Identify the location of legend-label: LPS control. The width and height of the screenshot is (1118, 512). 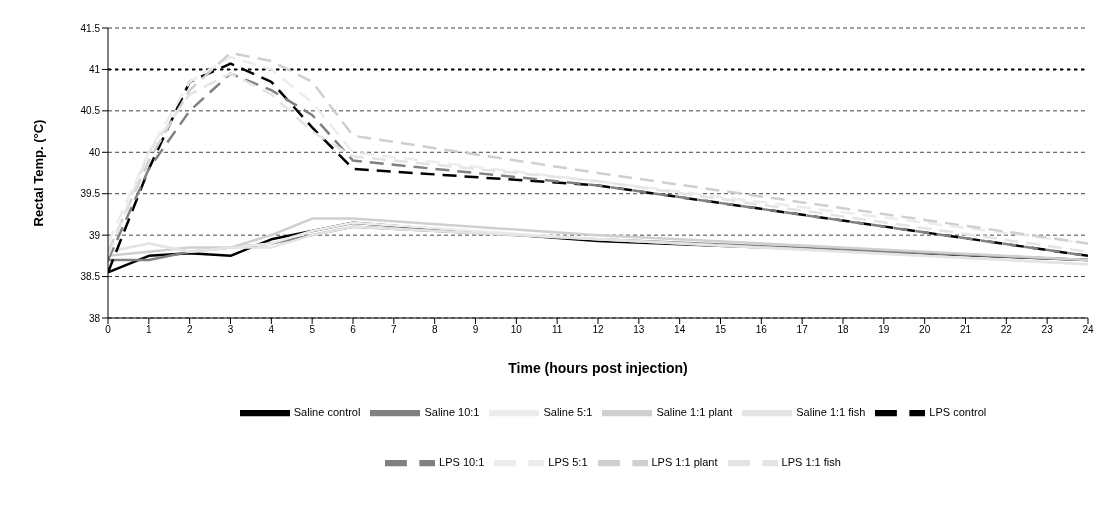
(958, 411).